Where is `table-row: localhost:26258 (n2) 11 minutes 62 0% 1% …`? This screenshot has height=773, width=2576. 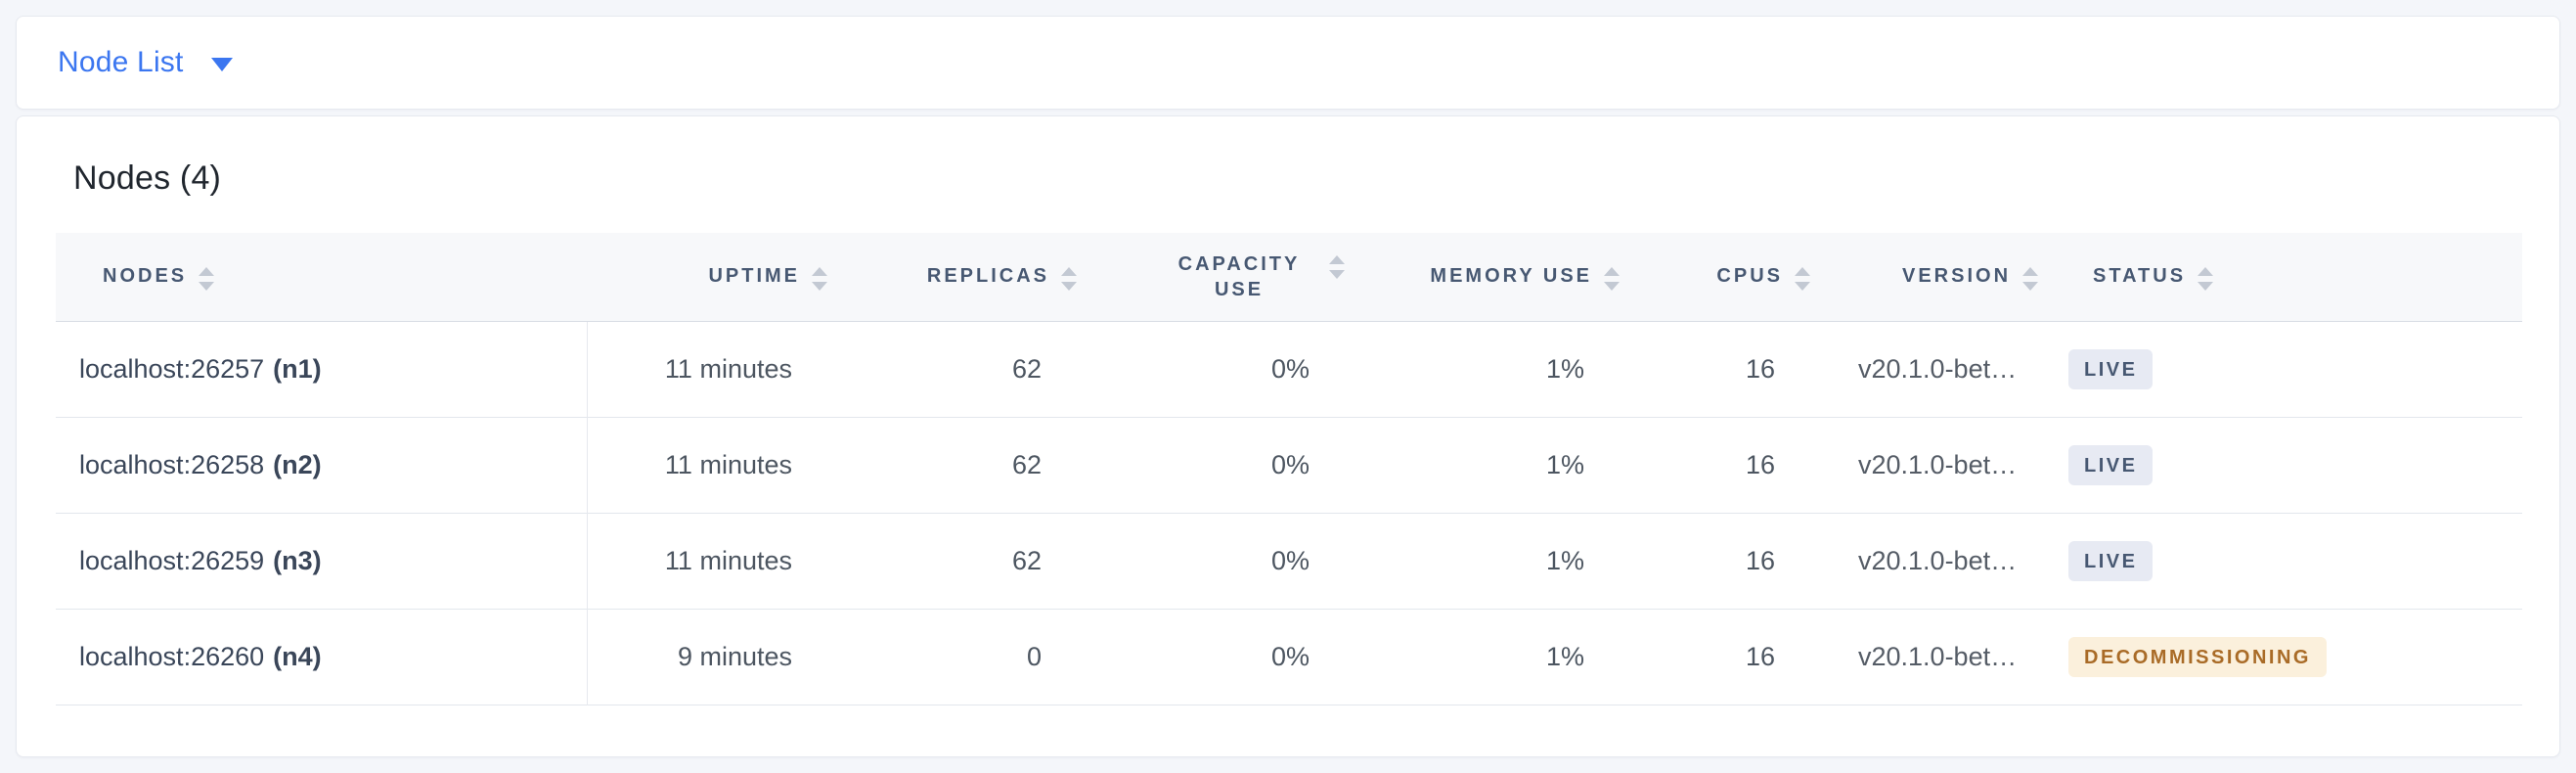
table-row: localhost:26258 (n2) 11 minutes 62 0% 1% … is located at coordinates (1289, 465).